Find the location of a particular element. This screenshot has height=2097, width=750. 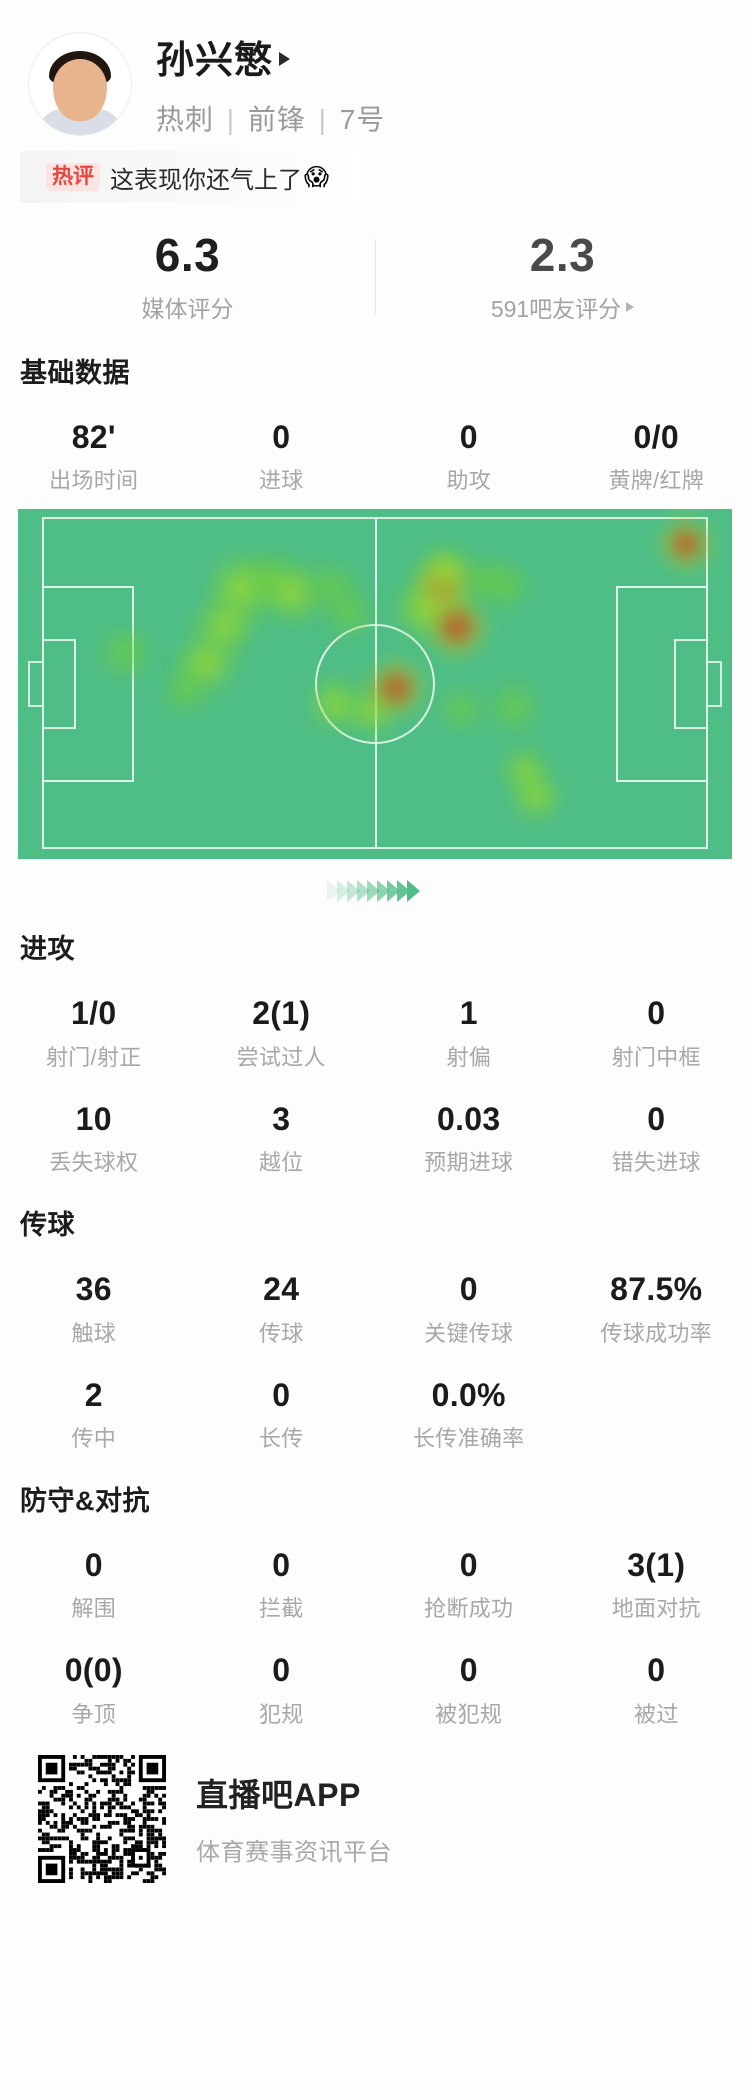

app-name: 直播吧APP is located at coordinates (278, 1795).